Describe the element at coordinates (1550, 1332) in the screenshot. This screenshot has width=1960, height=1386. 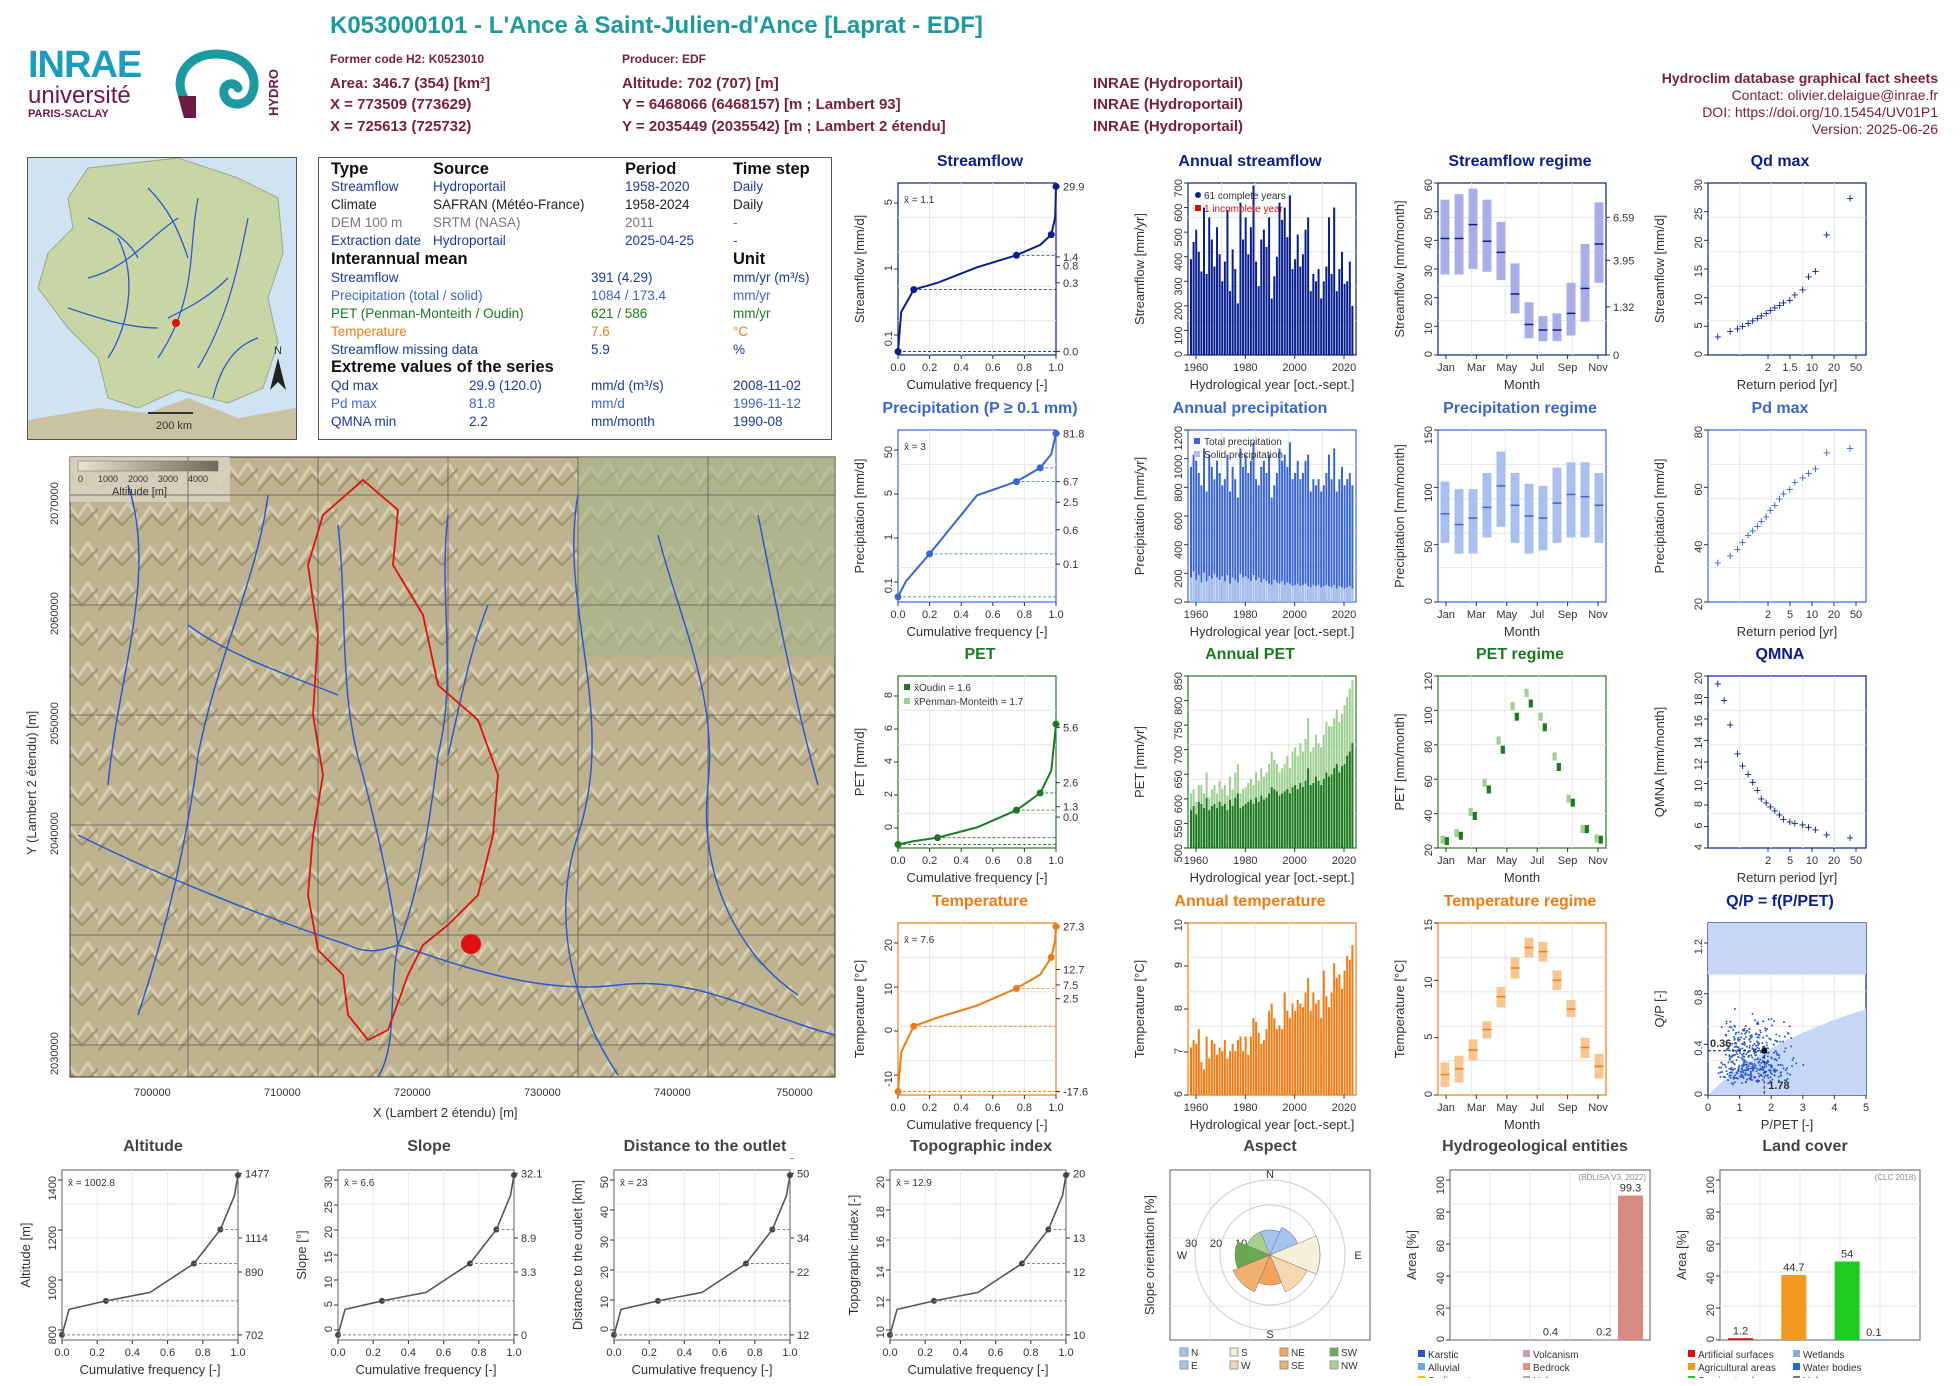
I see `entity-bar-label: 0.4` at that location.